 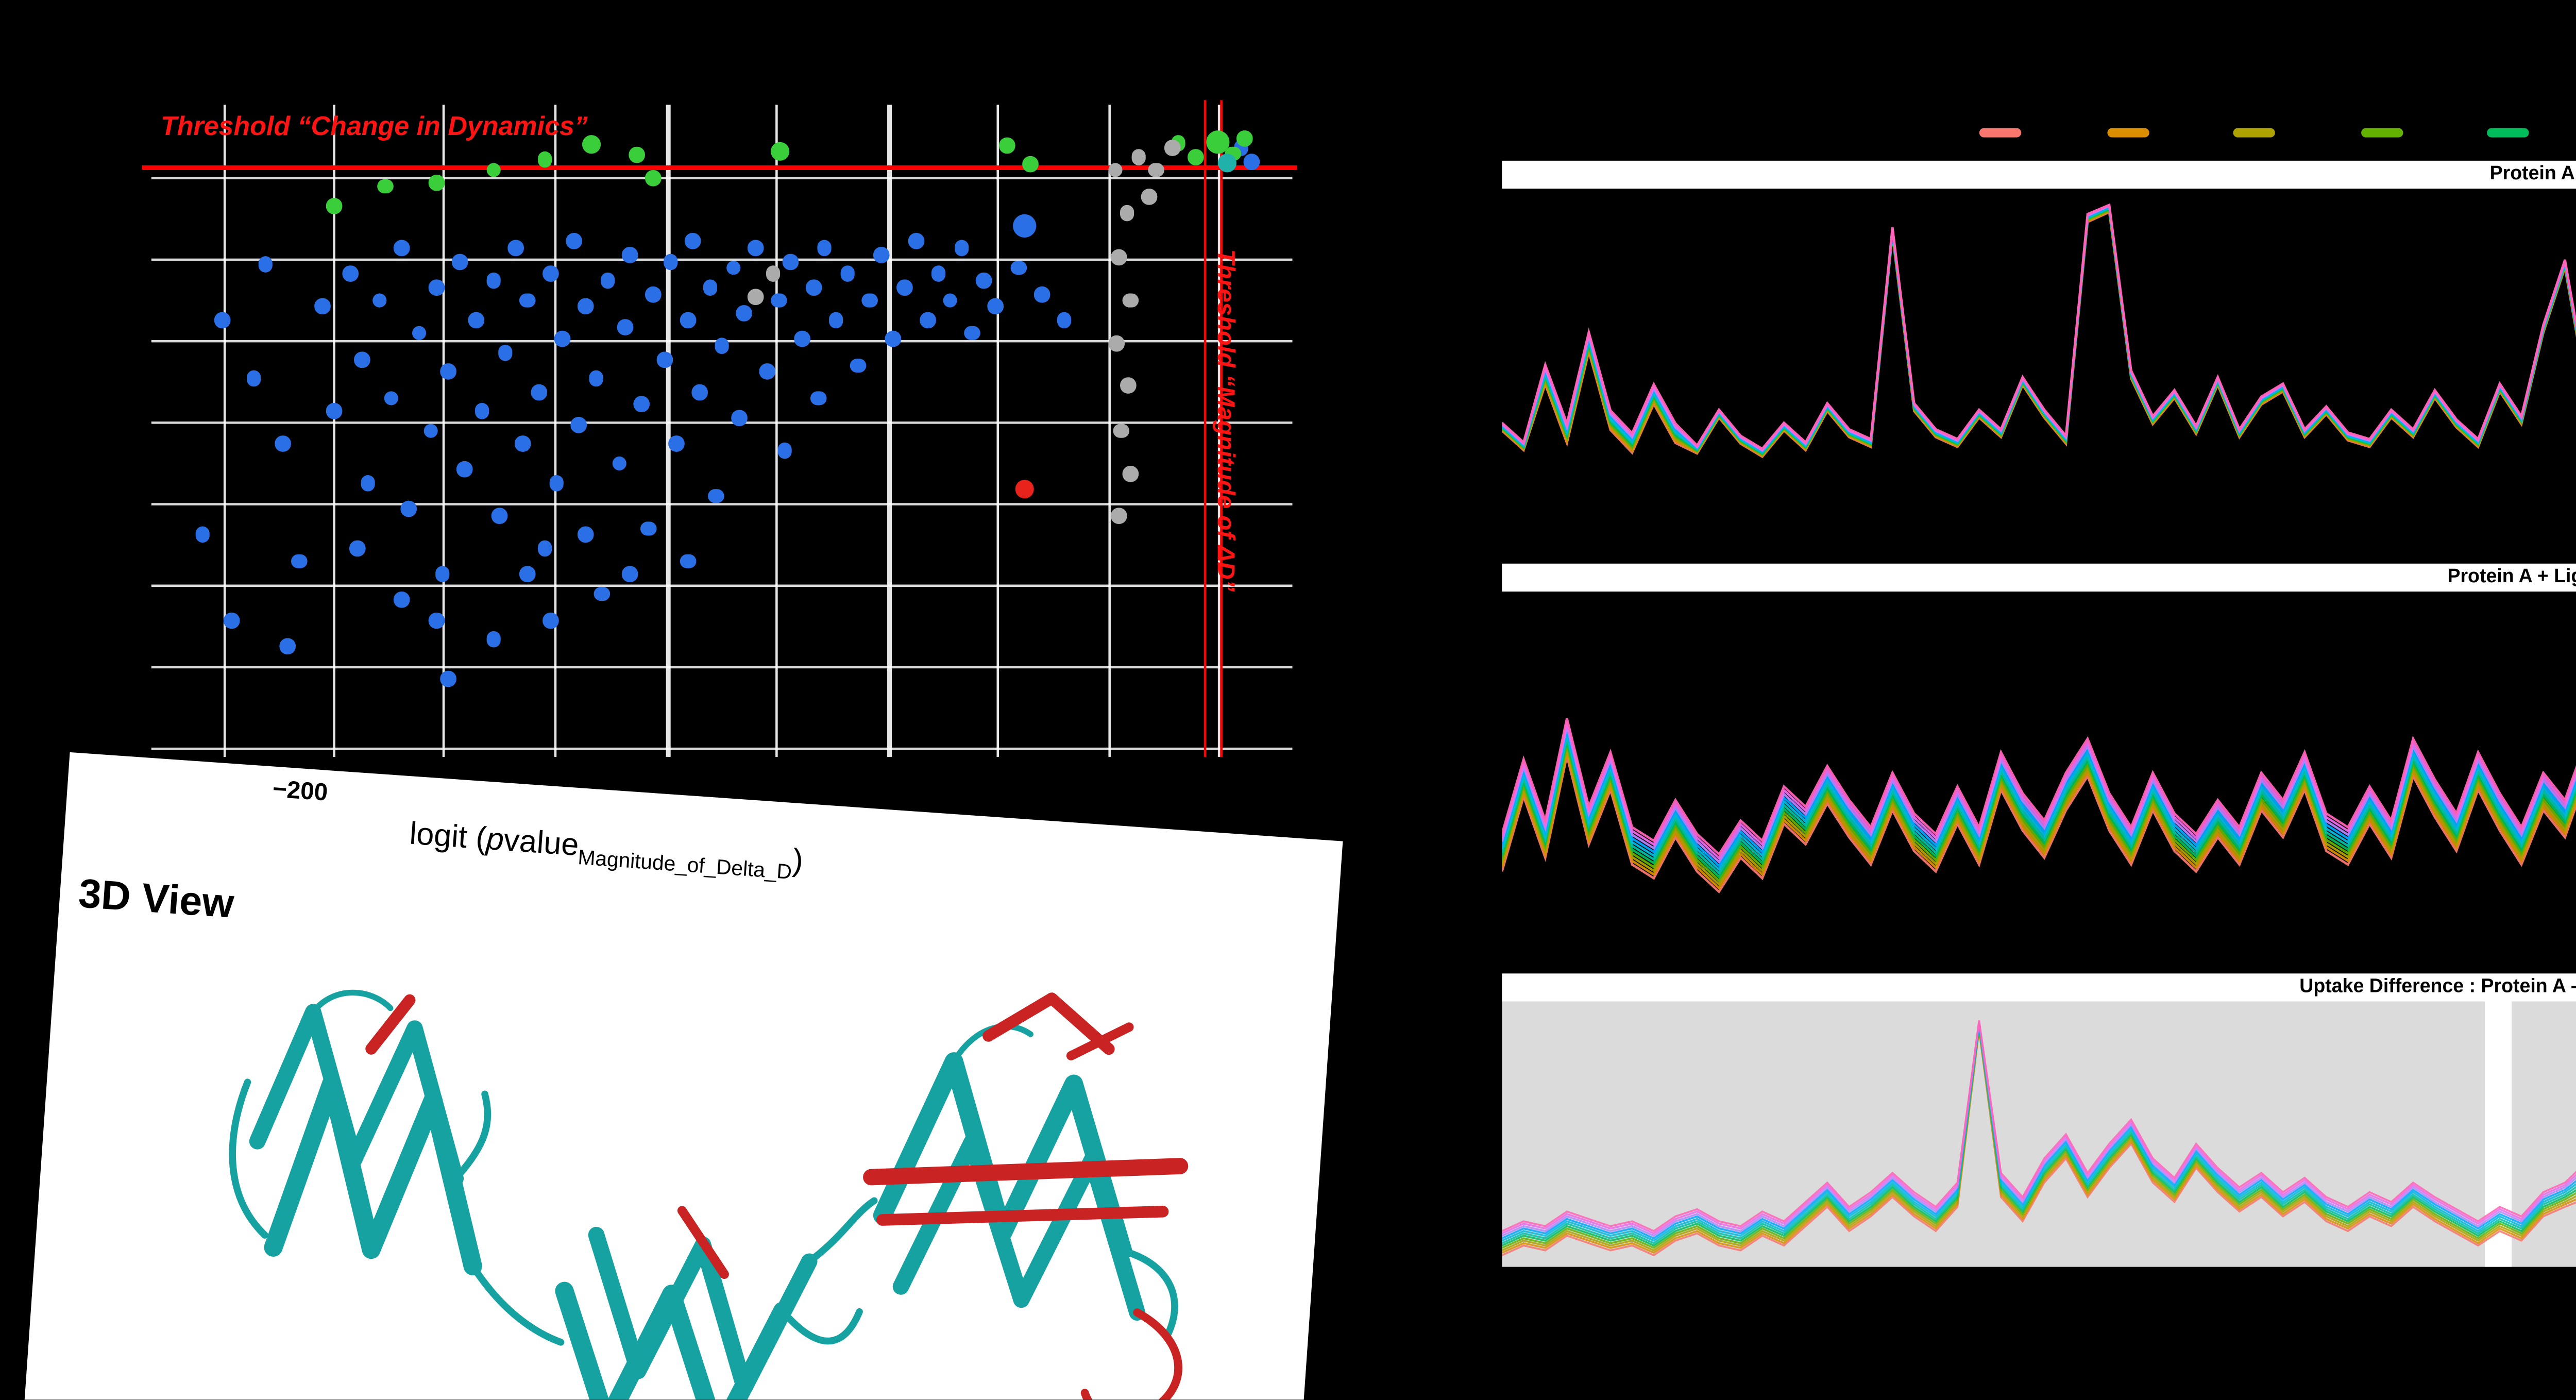 What do you see at coordinates (2039, 775) in the screenshot?
I see `uptake-chart-protein-a-ligand` at bounding box center [2039, 775].